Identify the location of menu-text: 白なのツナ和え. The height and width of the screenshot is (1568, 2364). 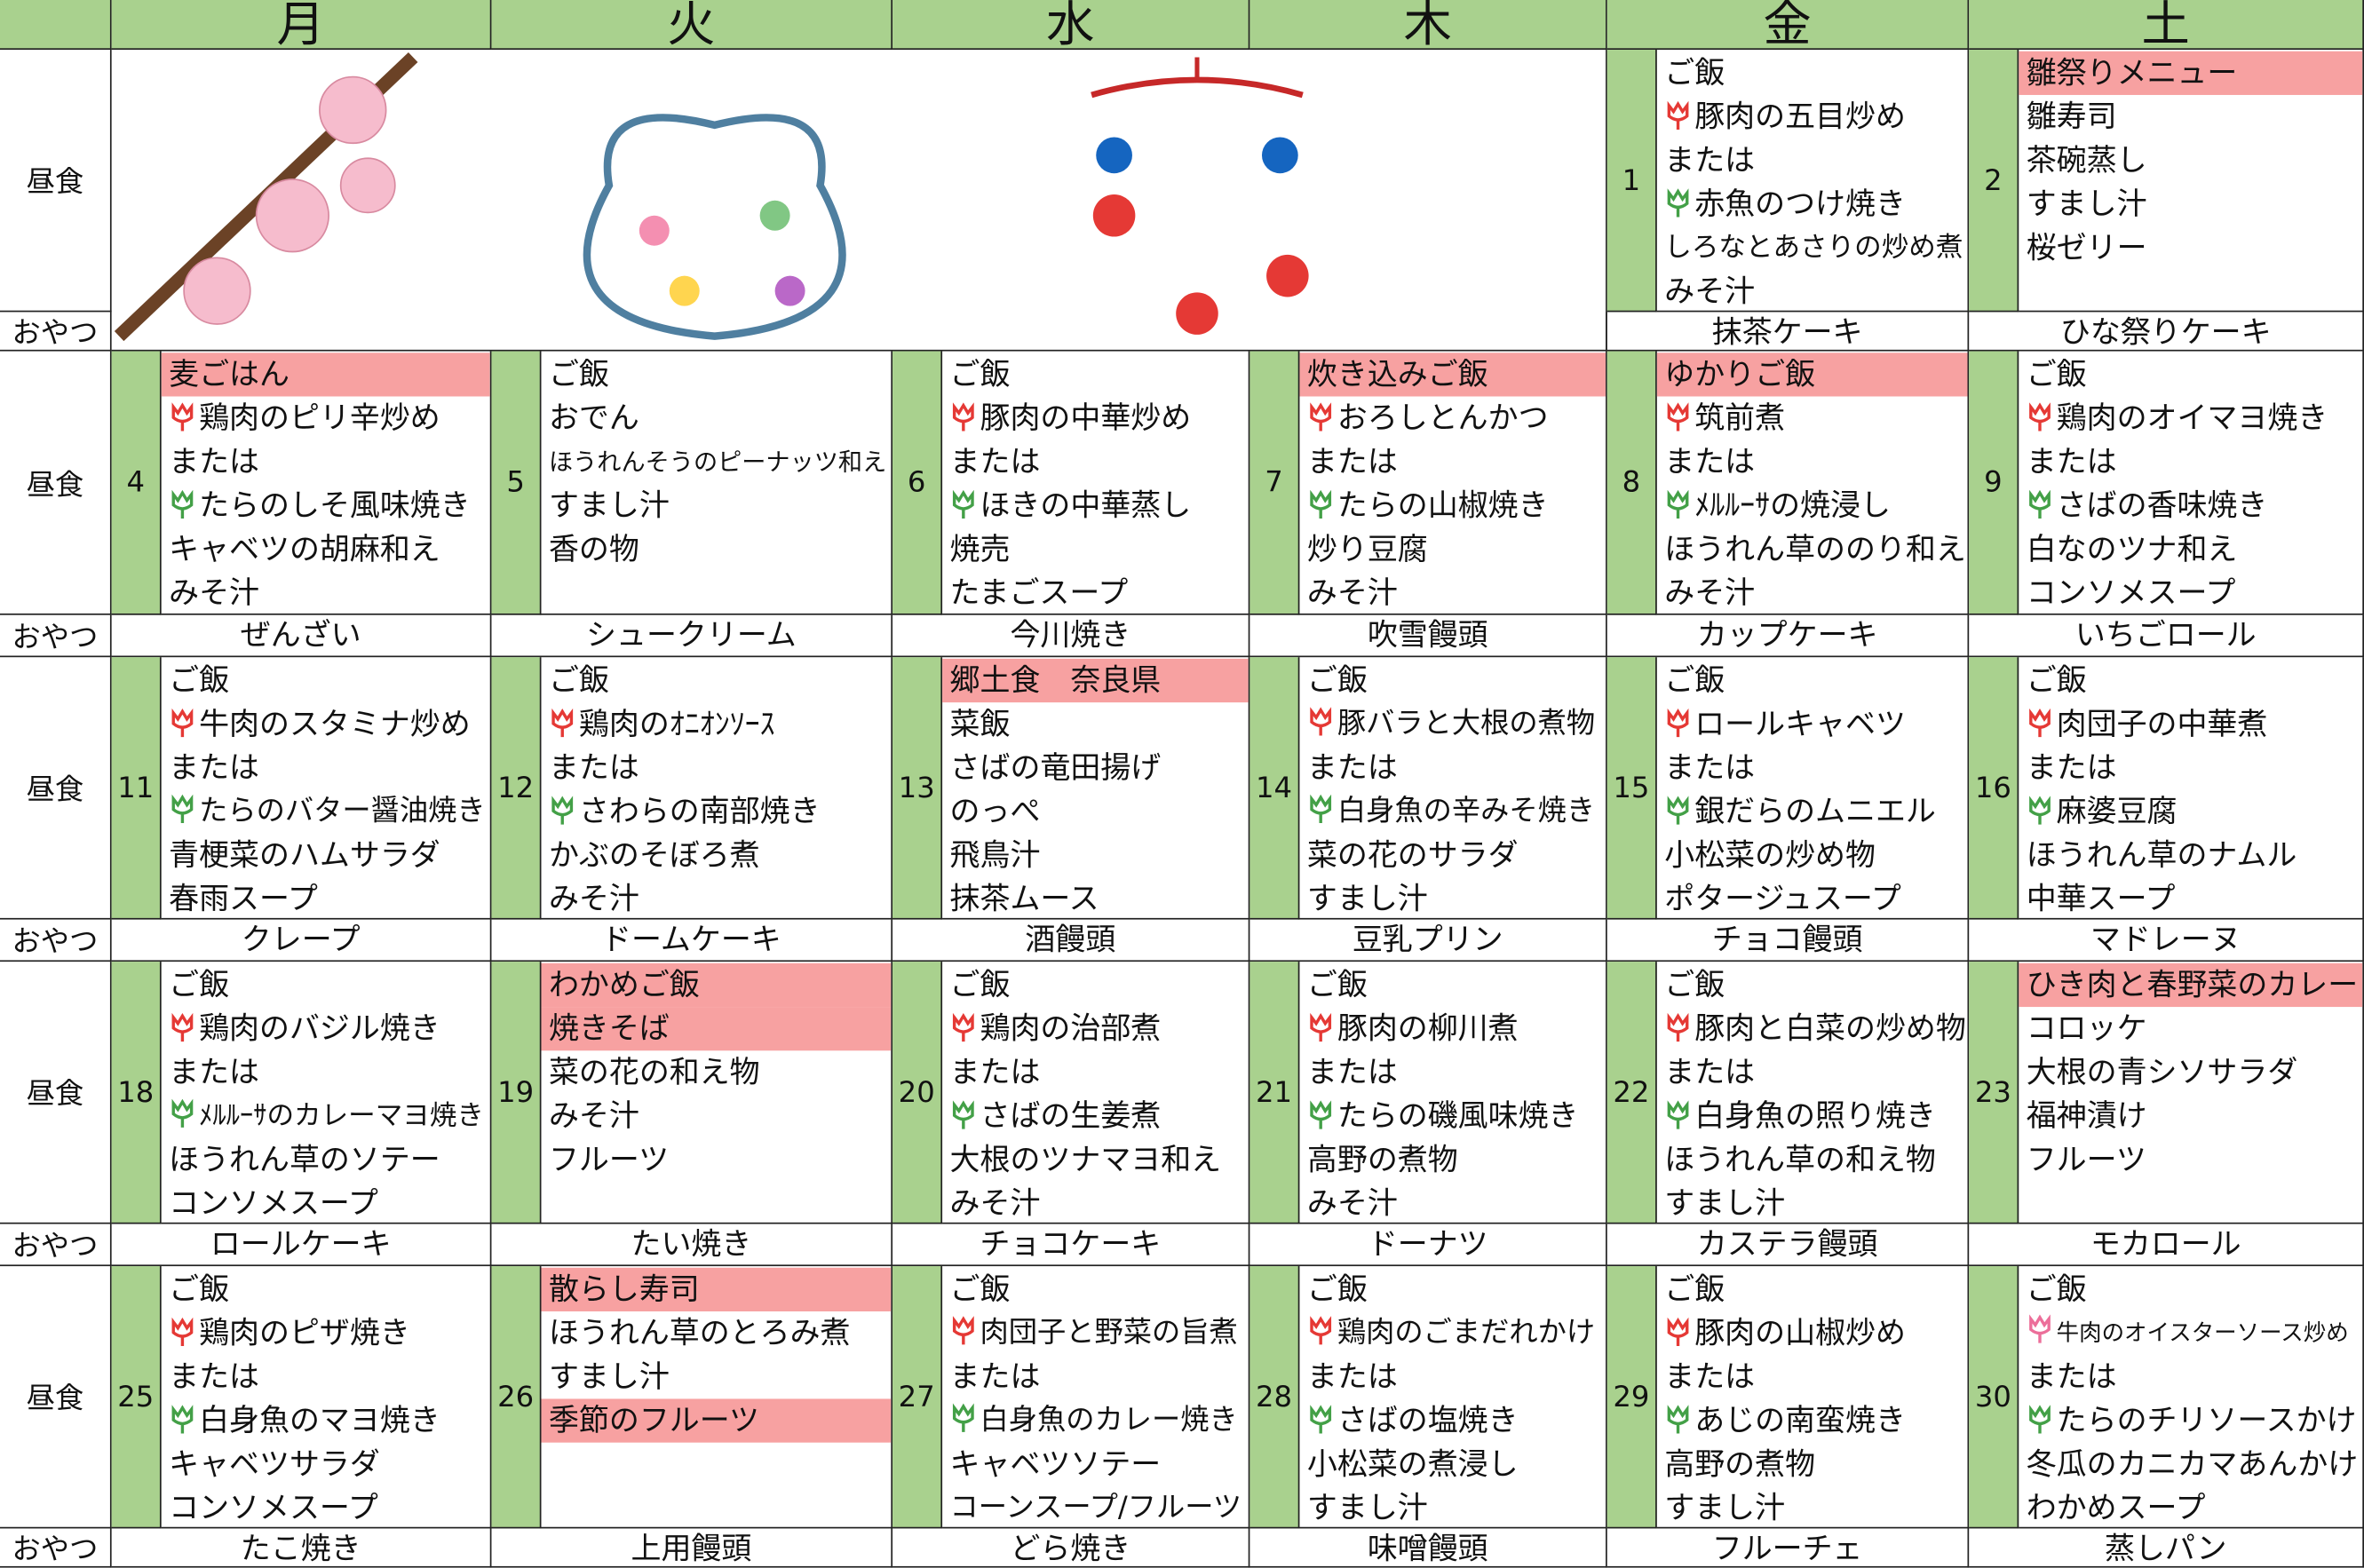
(2132, 548).